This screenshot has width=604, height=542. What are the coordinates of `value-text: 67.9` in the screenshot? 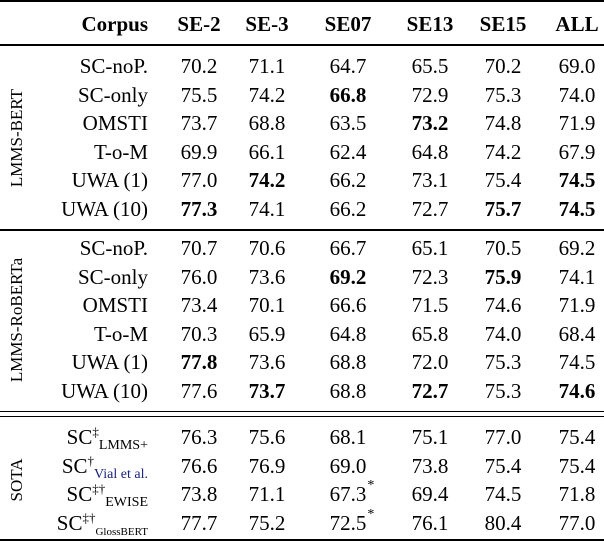 It's located at (577, 151).